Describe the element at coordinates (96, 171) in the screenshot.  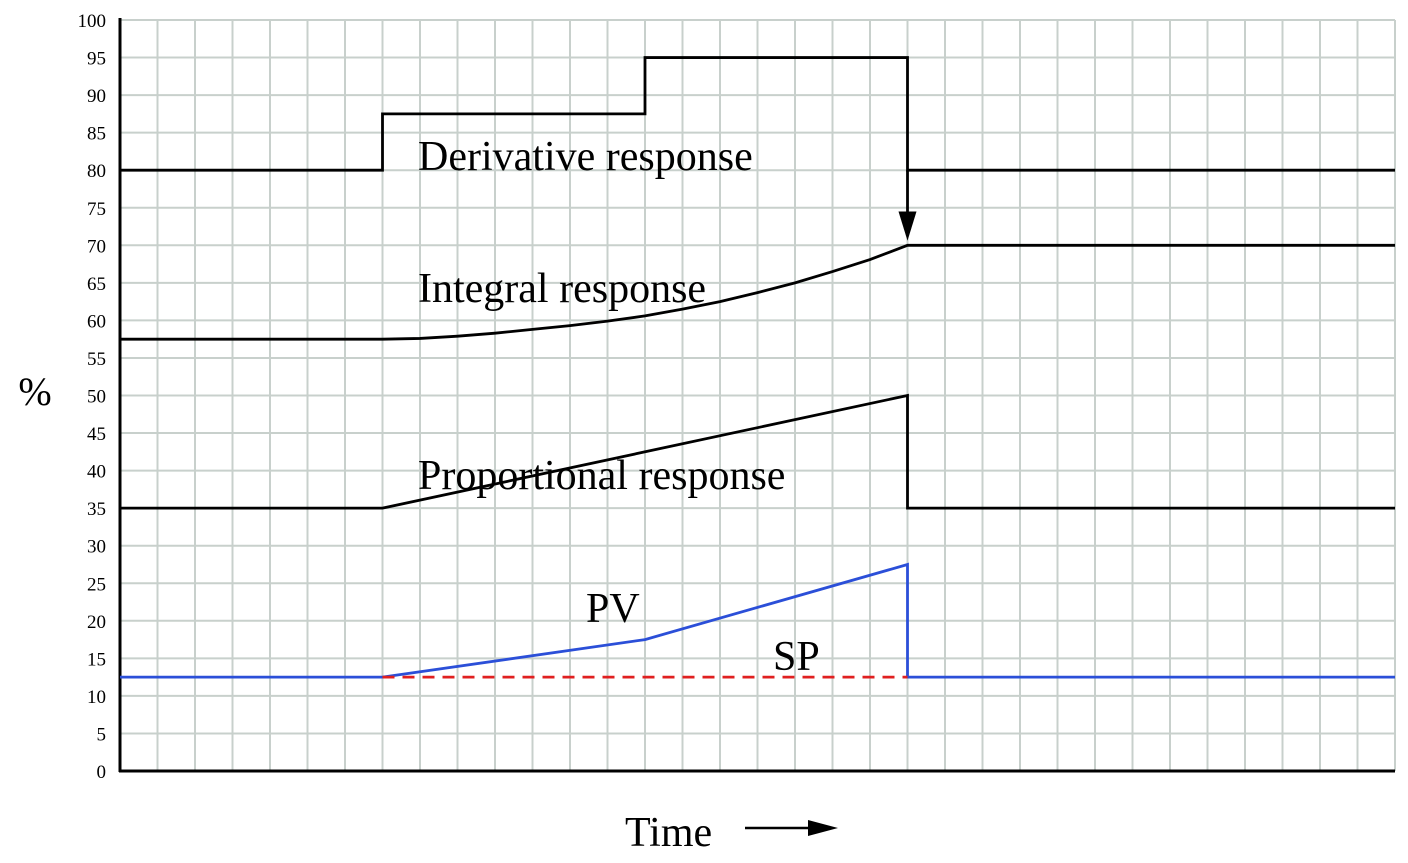
I see `y-tick-label: 80` at that location.